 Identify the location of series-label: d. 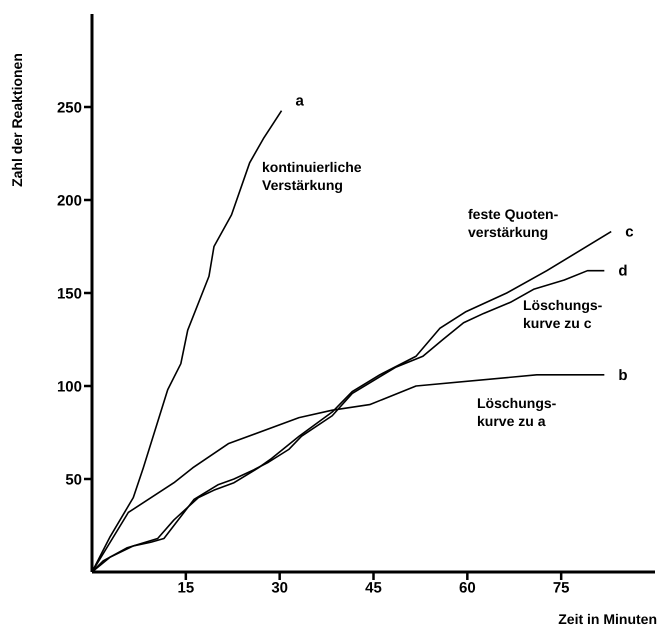
(623, 271).